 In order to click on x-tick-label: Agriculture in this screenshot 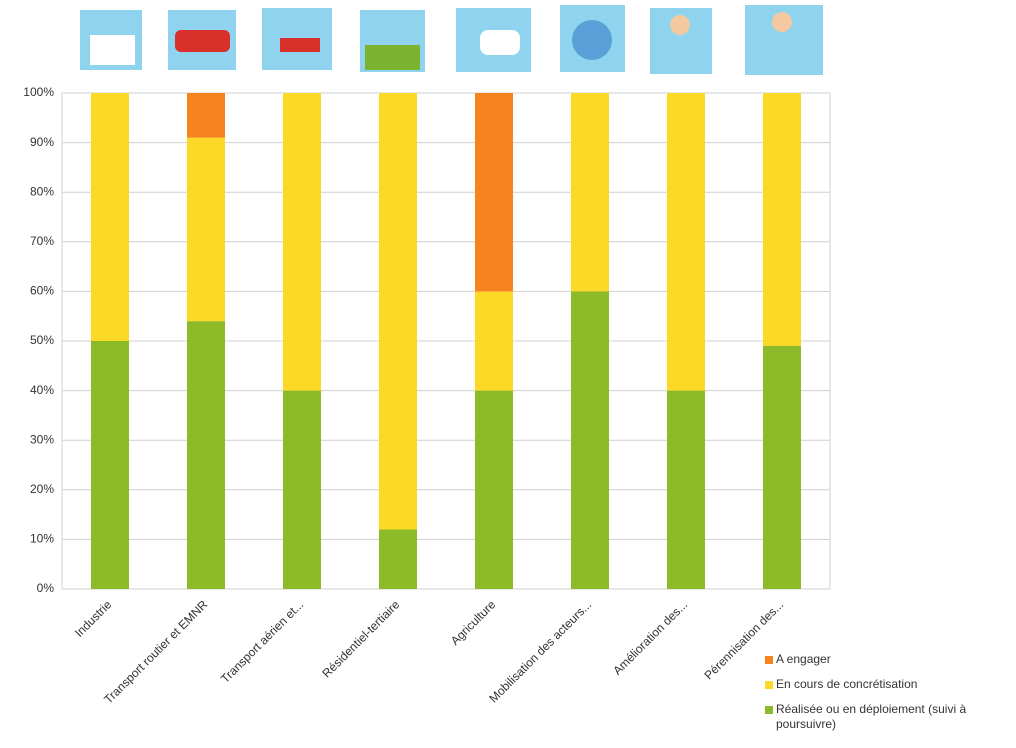, I will do `click(473, 622)`.